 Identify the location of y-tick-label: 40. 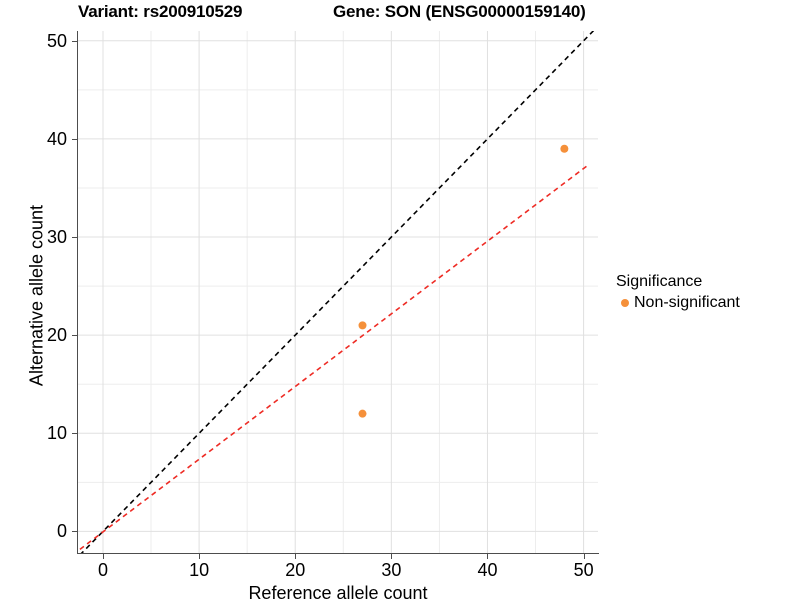
(56, 138).